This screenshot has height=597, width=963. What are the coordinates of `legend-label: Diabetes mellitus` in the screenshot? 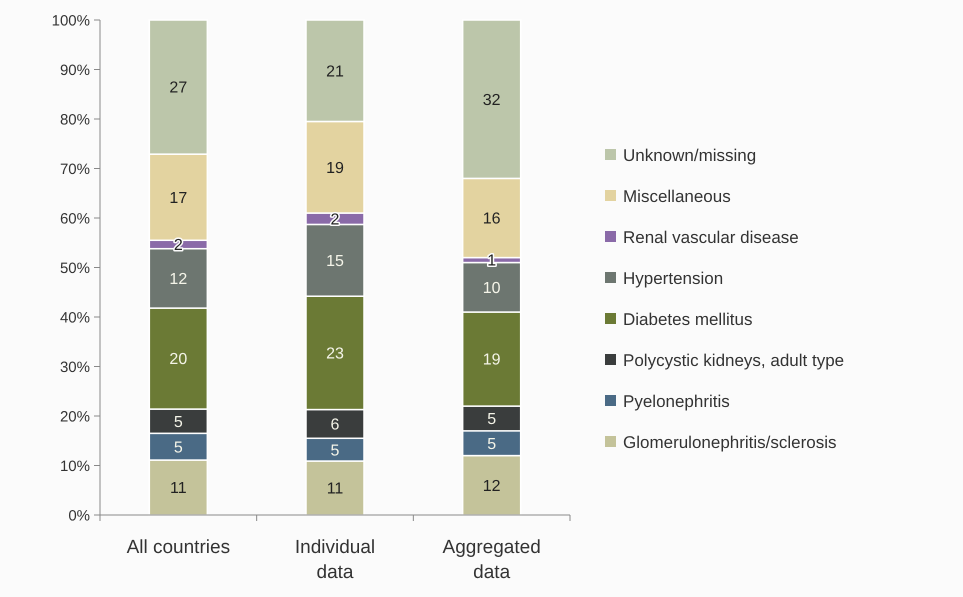 It's located at (687, 319).